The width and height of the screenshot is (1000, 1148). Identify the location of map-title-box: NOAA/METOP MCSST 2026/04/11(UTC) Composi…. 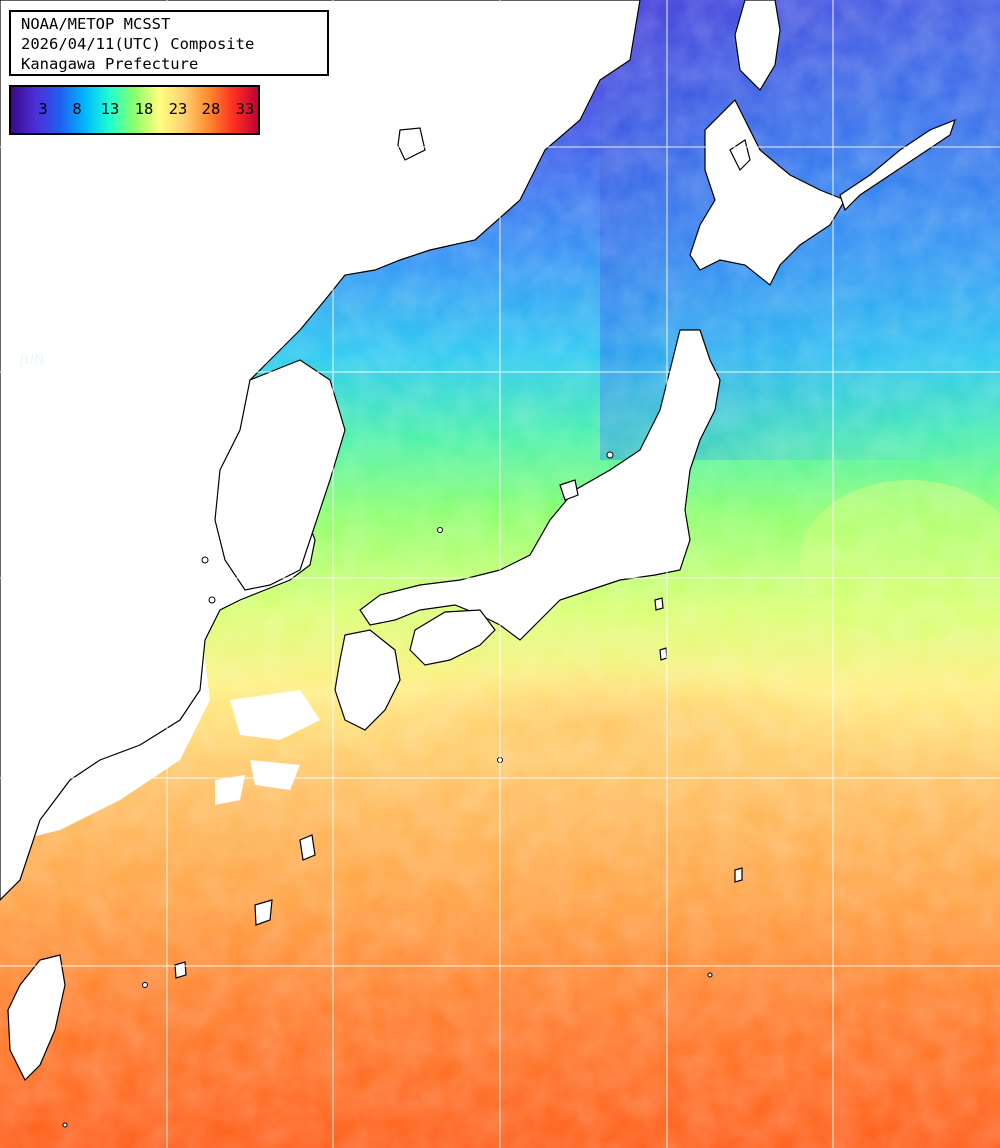
(169, 43).